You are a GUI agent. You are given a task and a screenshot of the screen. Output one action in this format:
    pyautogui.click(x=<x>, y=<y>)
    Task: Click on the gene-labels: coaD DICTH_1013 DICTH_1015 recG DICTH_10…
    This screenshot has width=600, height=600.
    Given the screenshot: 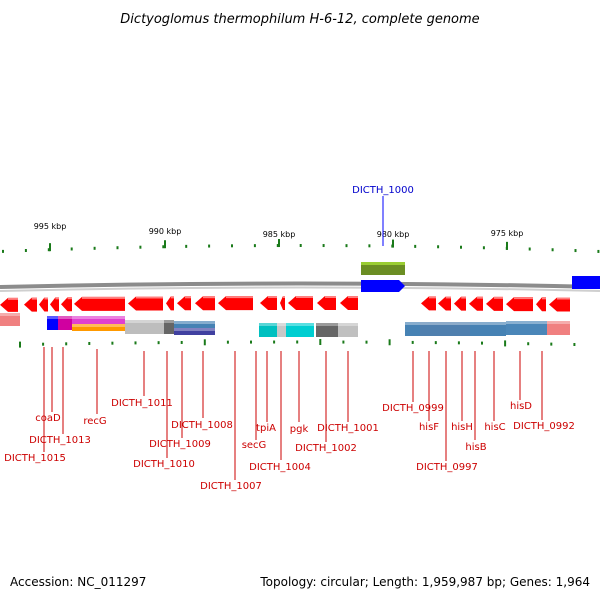 What is the action you would take?
    pyautogui.click(x=289, y=445)
    